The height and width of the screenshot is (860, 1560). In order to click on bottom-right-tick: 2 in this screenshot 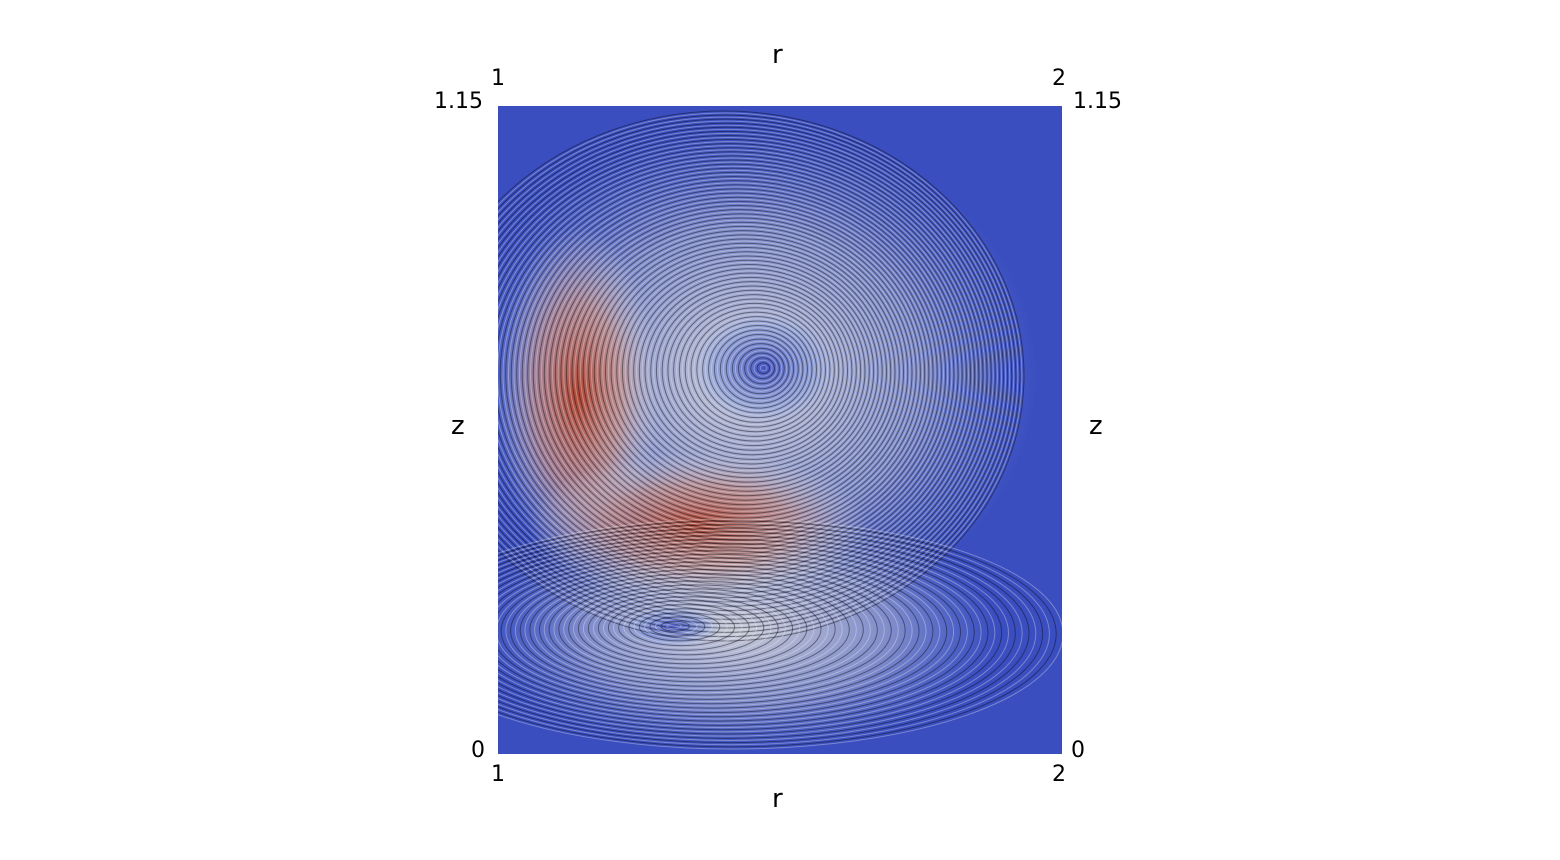, I will do `click(1059, 774)`.